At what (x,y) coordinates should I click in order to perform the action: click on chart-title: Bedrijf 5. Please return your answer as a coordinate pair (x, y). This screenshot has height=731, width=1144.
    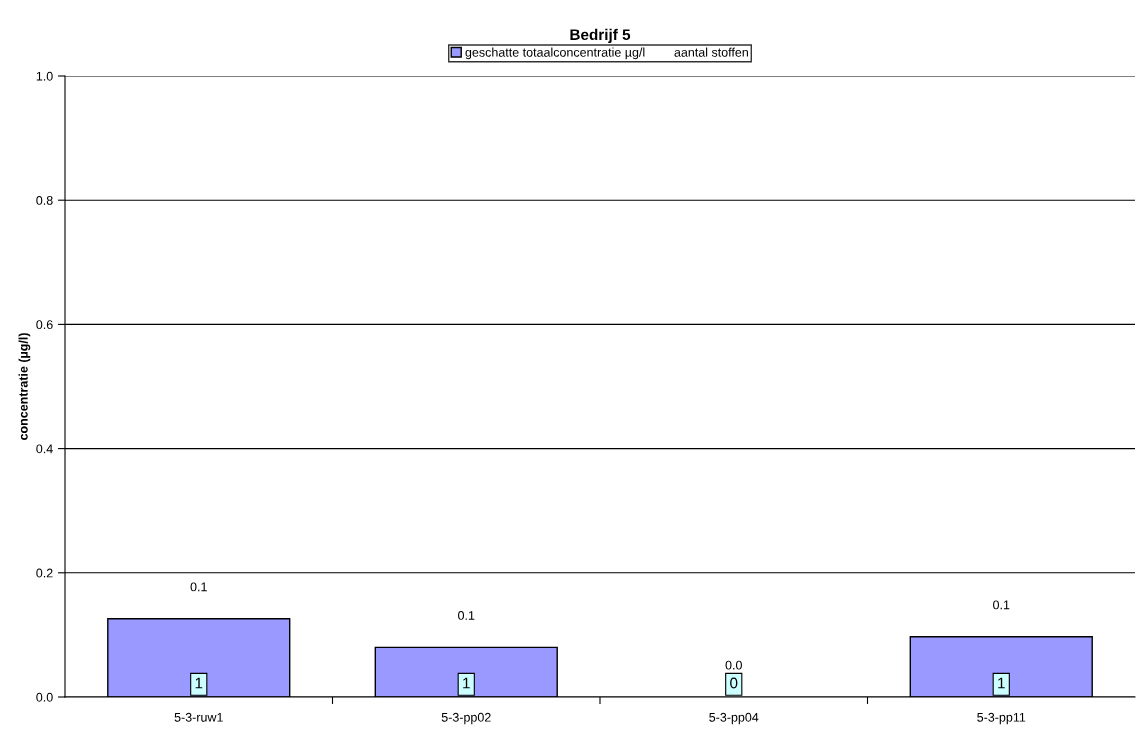
    Looking at the image, I should click on (600, 36).